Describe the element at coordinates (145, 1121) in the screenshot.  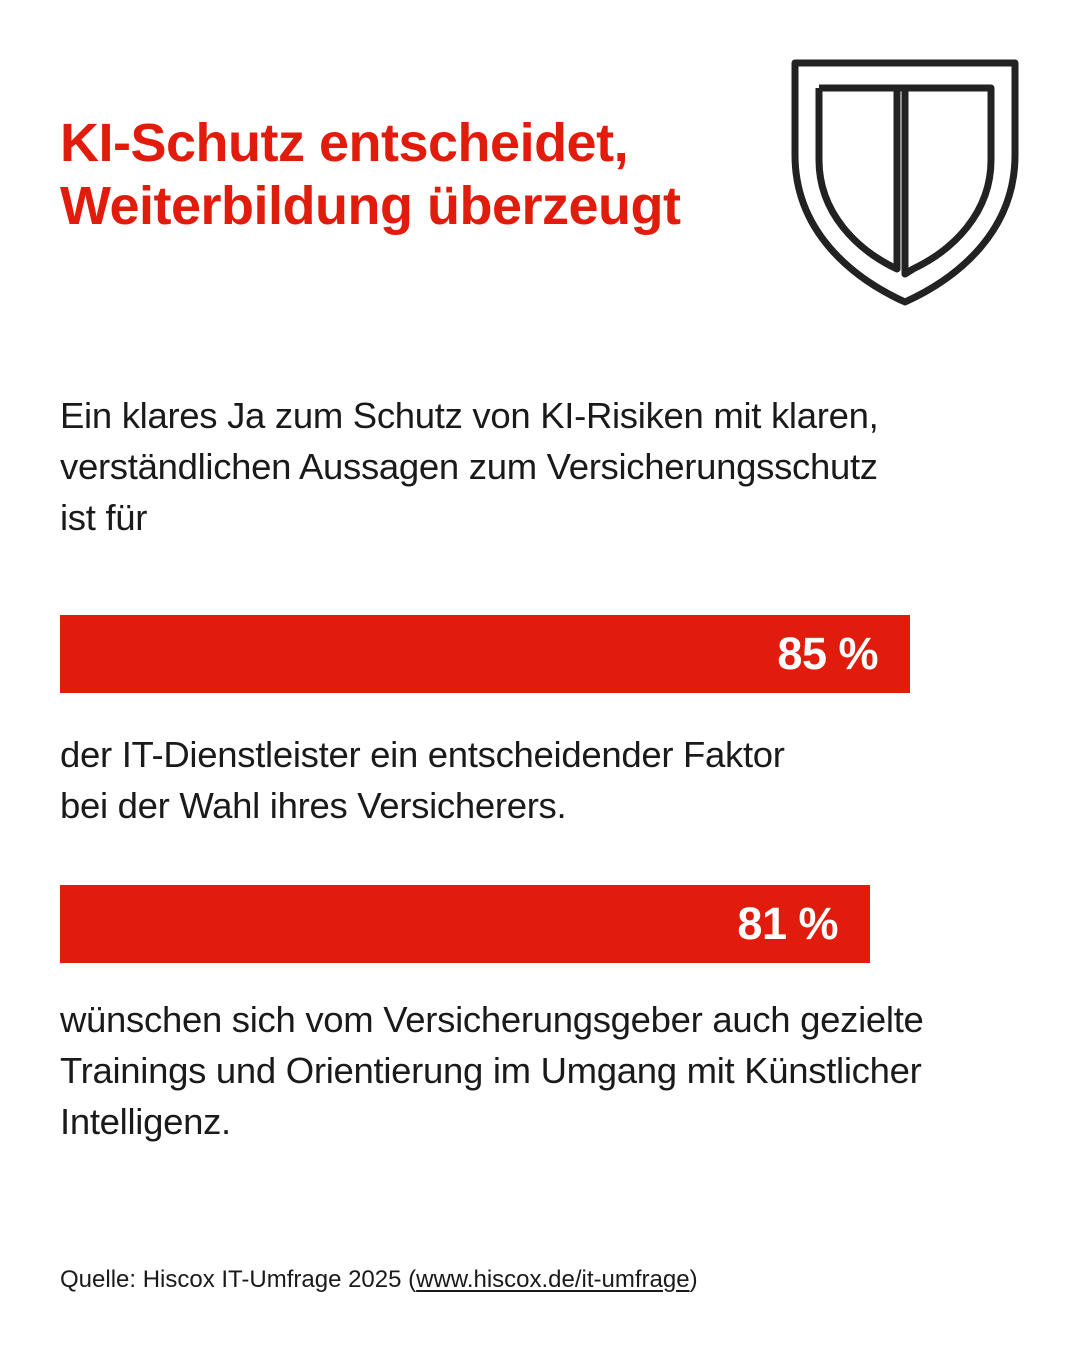
I see `description-line: Intelligenz.` at that location.